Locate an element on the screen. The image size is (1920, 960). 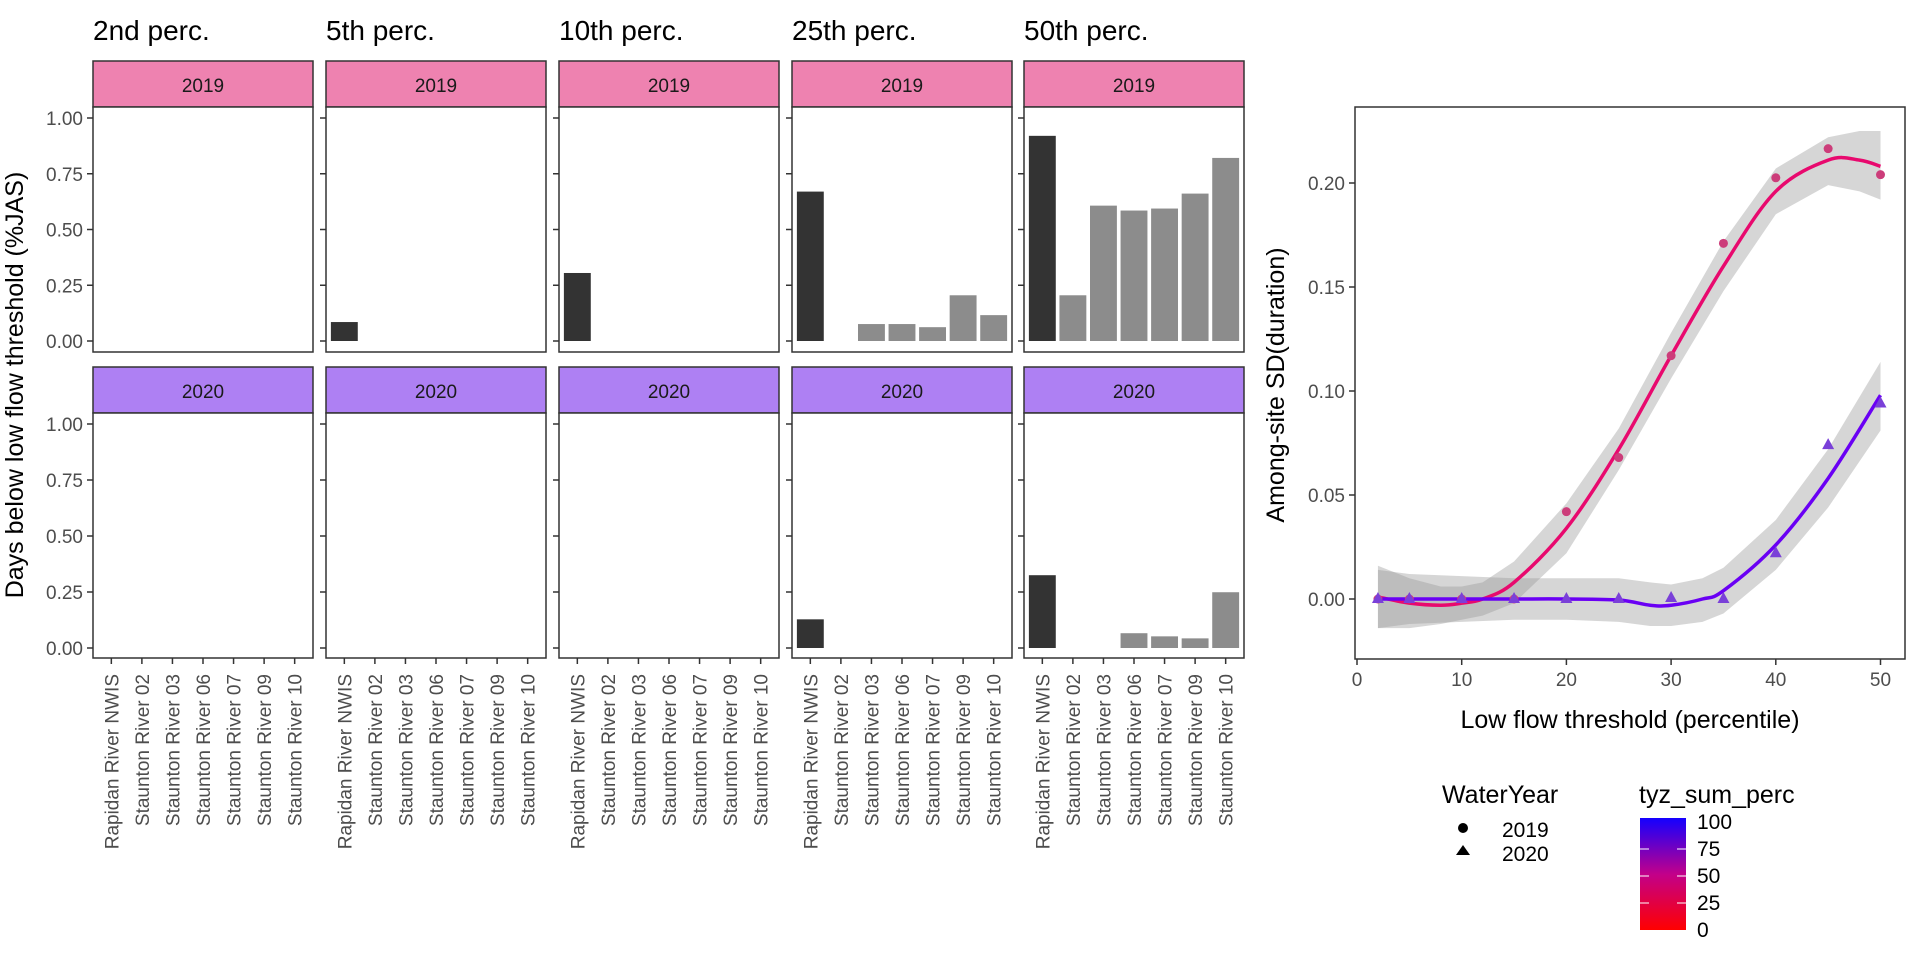
colorbar-tick-label: 100 is located at coordinates (1714, 822).